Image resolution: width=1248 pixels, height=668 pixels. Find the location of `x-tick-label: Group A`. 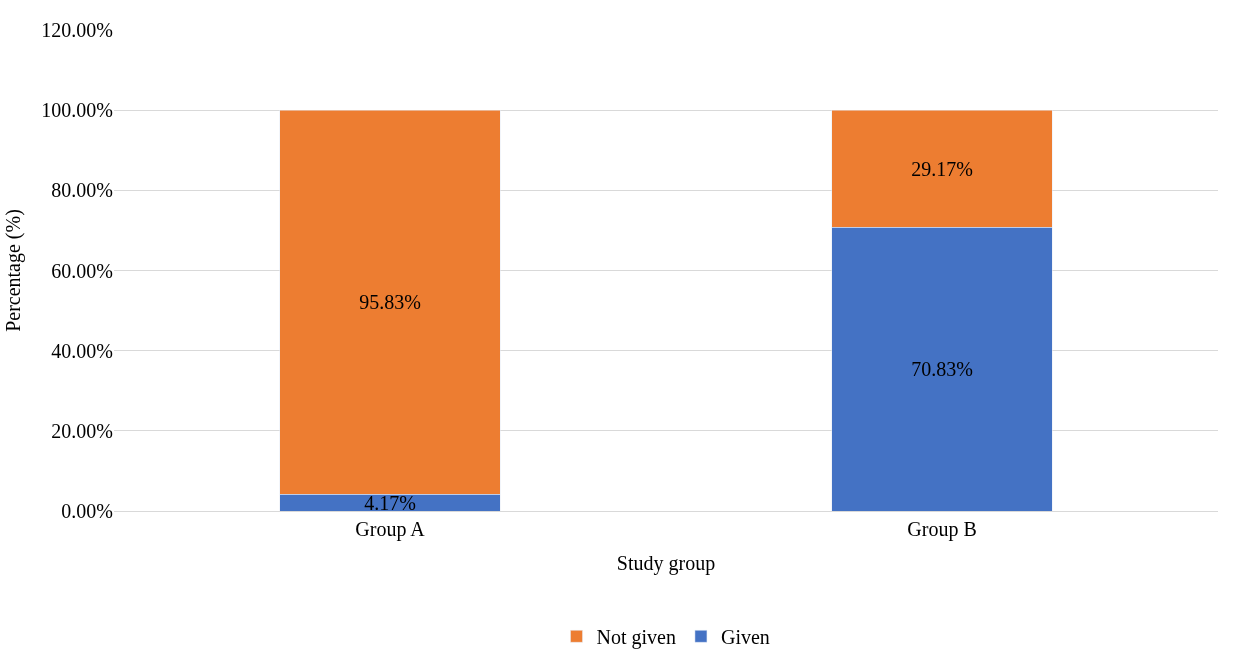

x-tick-label: Group A is located at coordinates (390, 529).